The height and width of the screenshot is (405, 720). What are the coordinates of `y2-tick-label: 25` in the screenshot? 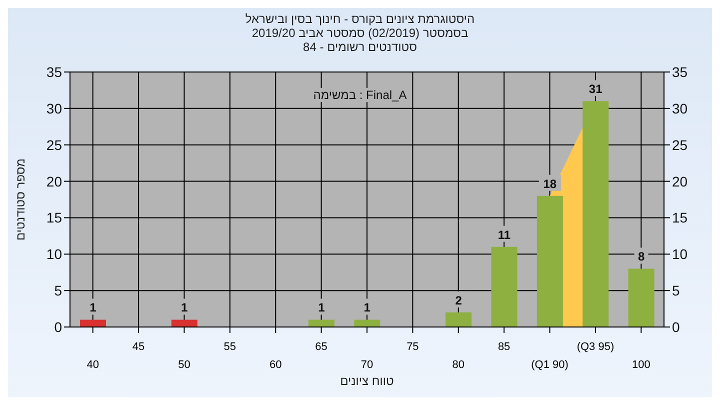 It's located at (680, 144).